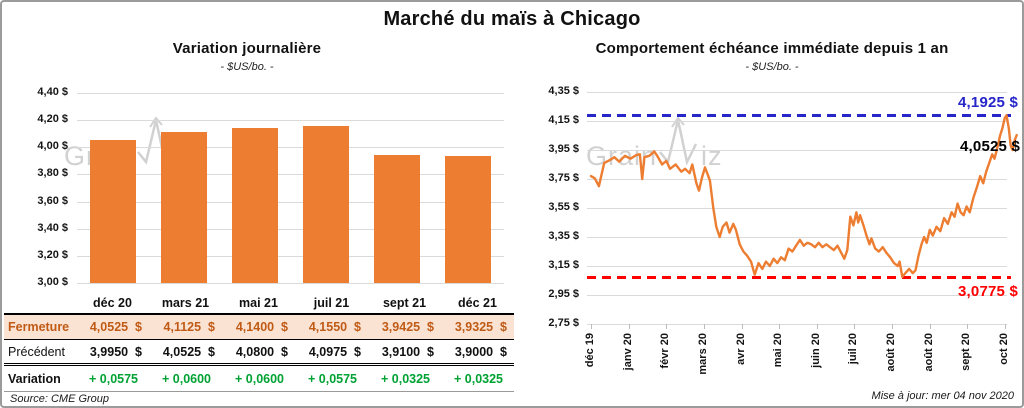 This screenshot has width=1024, height=408. I want to click on y-tick-label: 3,95 $, so click(563, 149).